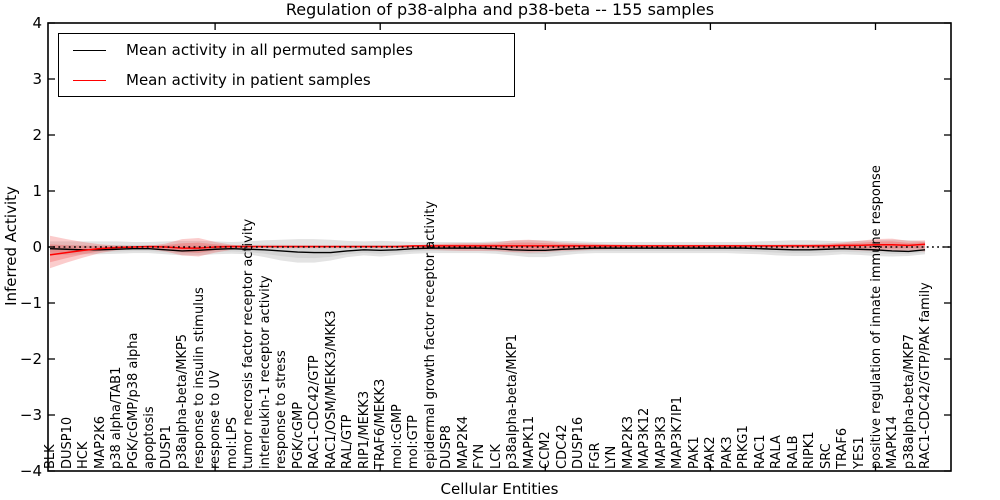 The height and width of the screenshot is (500, 1000). I want to click on x-tick-label: RAC1-CDC42/GTP/PAK family, so click(926, 375).